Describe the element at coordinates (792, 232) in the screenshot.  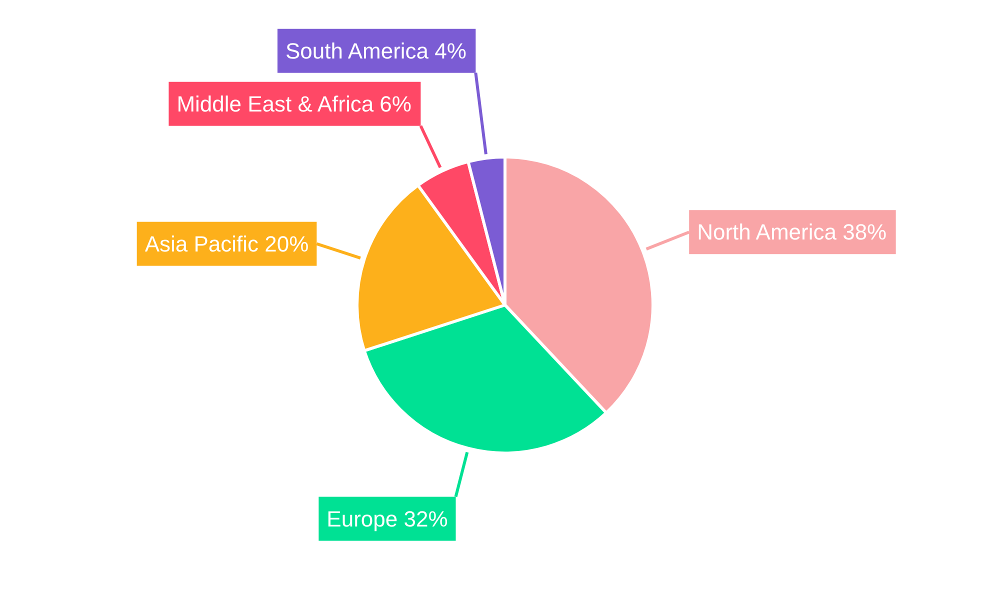
I see `slice-label: North America 38%` at that location.